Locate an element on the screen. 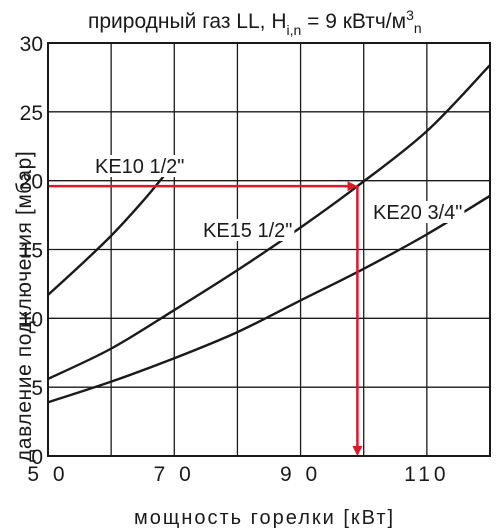 The width and height of the screenshot is (497, 531). series-label: KE15 1/2" is located at coordinates (247, 231).